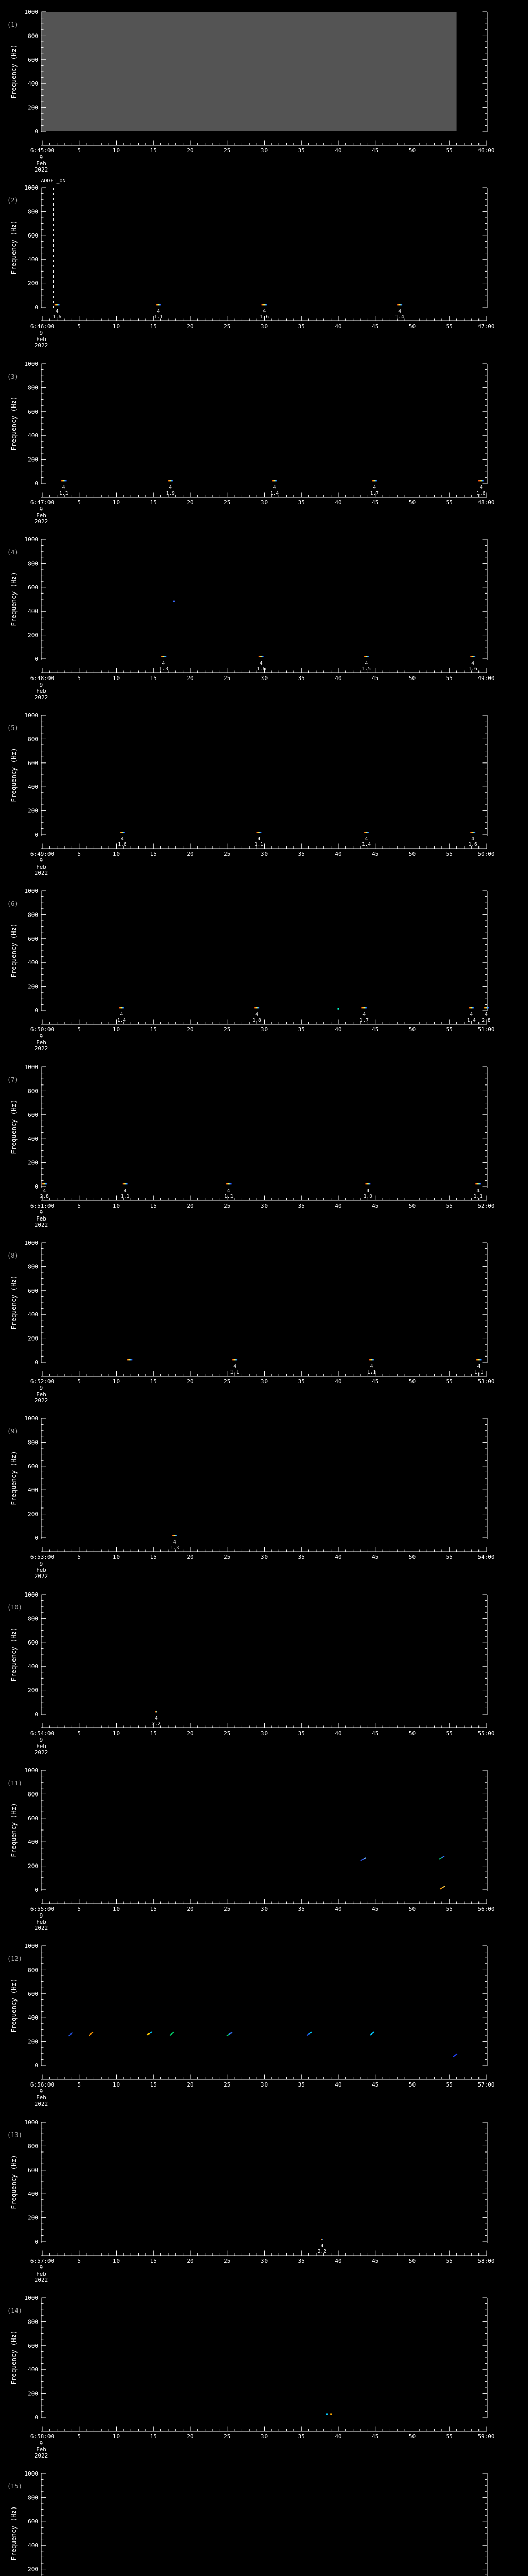 This screenshot has height=2576, width=528. What do you see at coordinates (366, 669) in the screenshot?
I see `detection-snr-label: 1.5` at bounding box center [366, 669].